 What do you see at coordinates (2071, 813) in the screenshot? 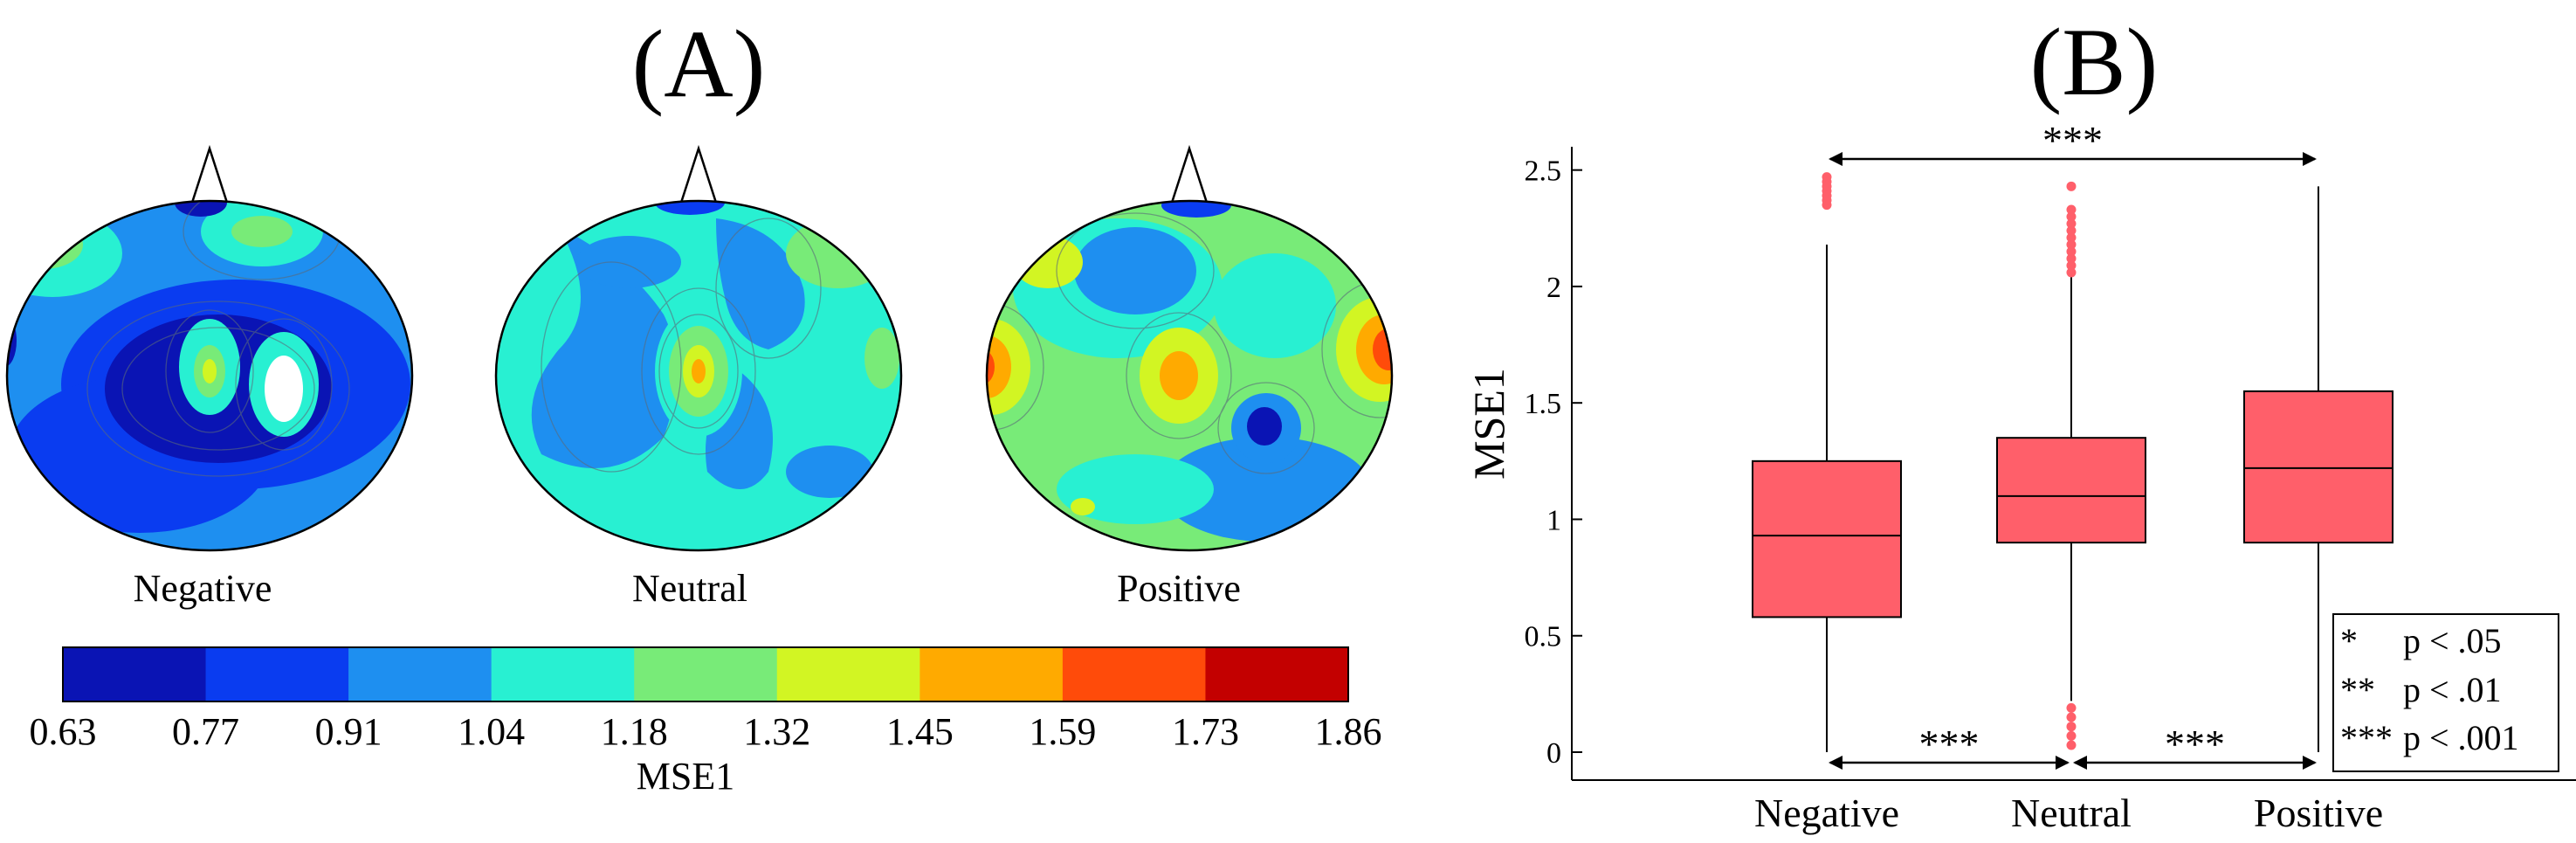
I see `x-tick-label: Neutral` at bounding box center [2071, 813].